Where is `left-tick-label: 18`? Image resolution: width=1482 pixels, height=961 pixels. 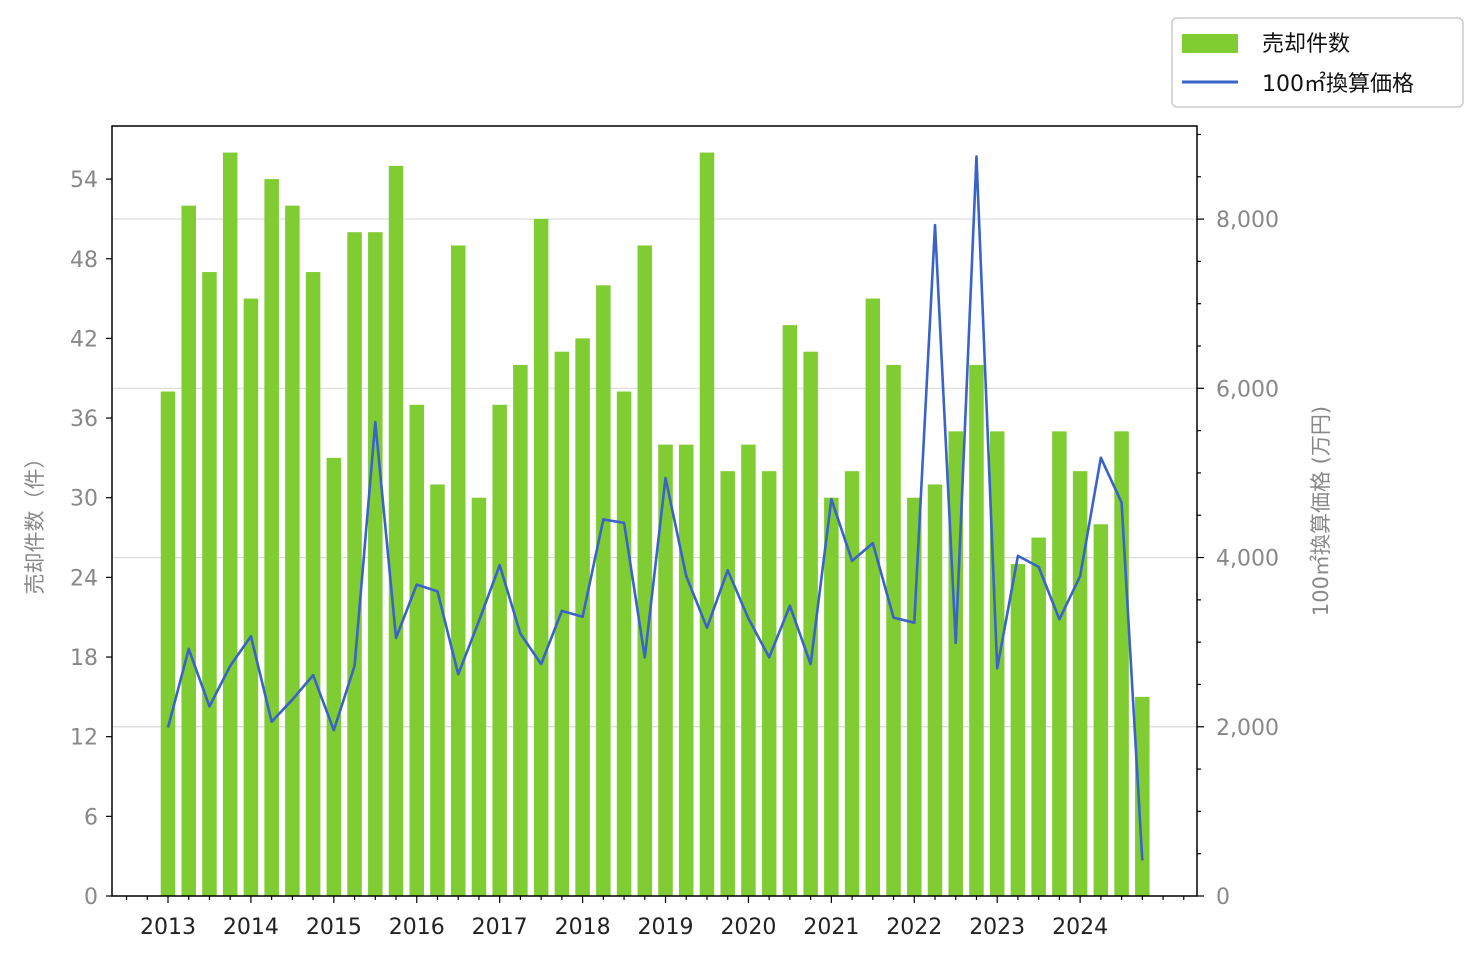 left-tick-label: 18 is located at coordinates (84, 658).